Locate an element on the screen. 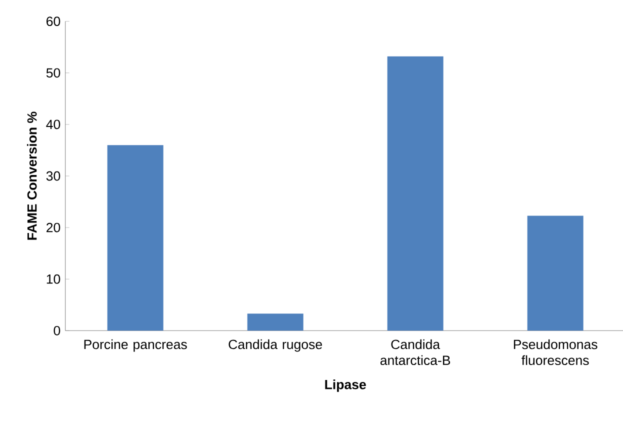 The image size is (623, 424). x-tick-label: Candida antarctica-B is located at coordinates (415, 352).